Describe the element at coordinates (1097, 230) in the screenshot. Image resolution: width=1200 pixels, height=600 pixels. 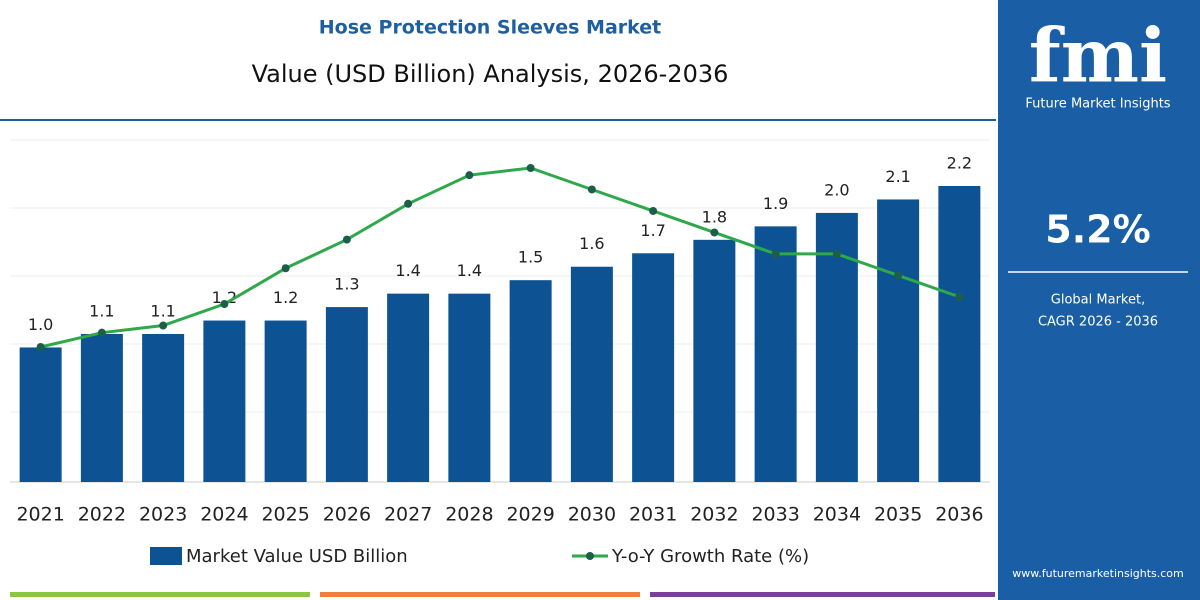
I see `cagr-value: 5.2%` at that location.